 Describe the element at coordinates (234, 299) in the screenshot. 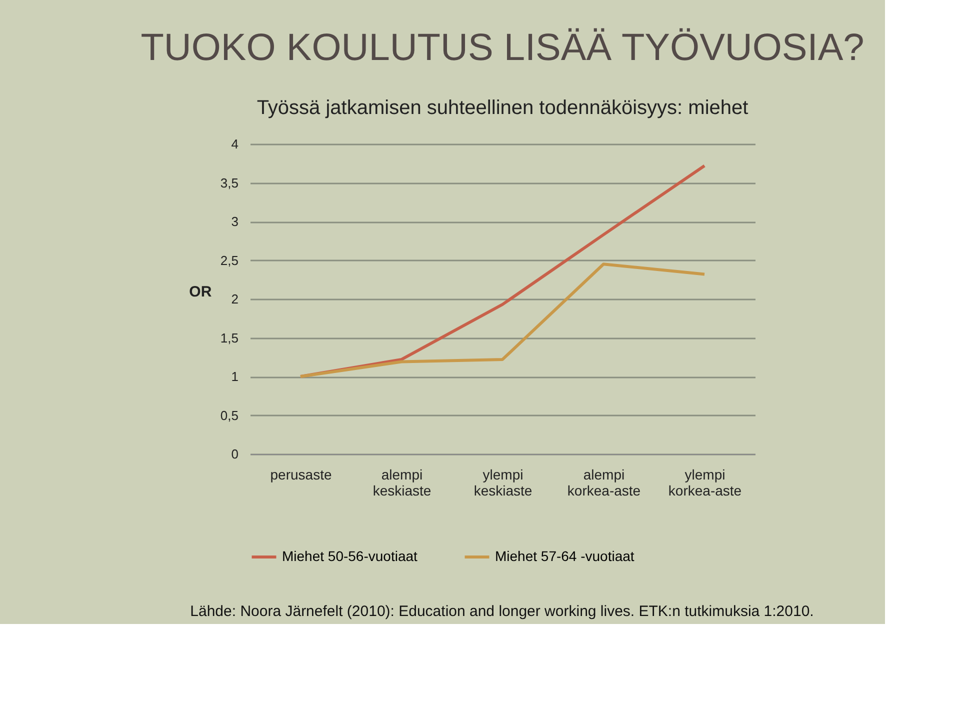

I see `y-tick-label: 2` at that location.